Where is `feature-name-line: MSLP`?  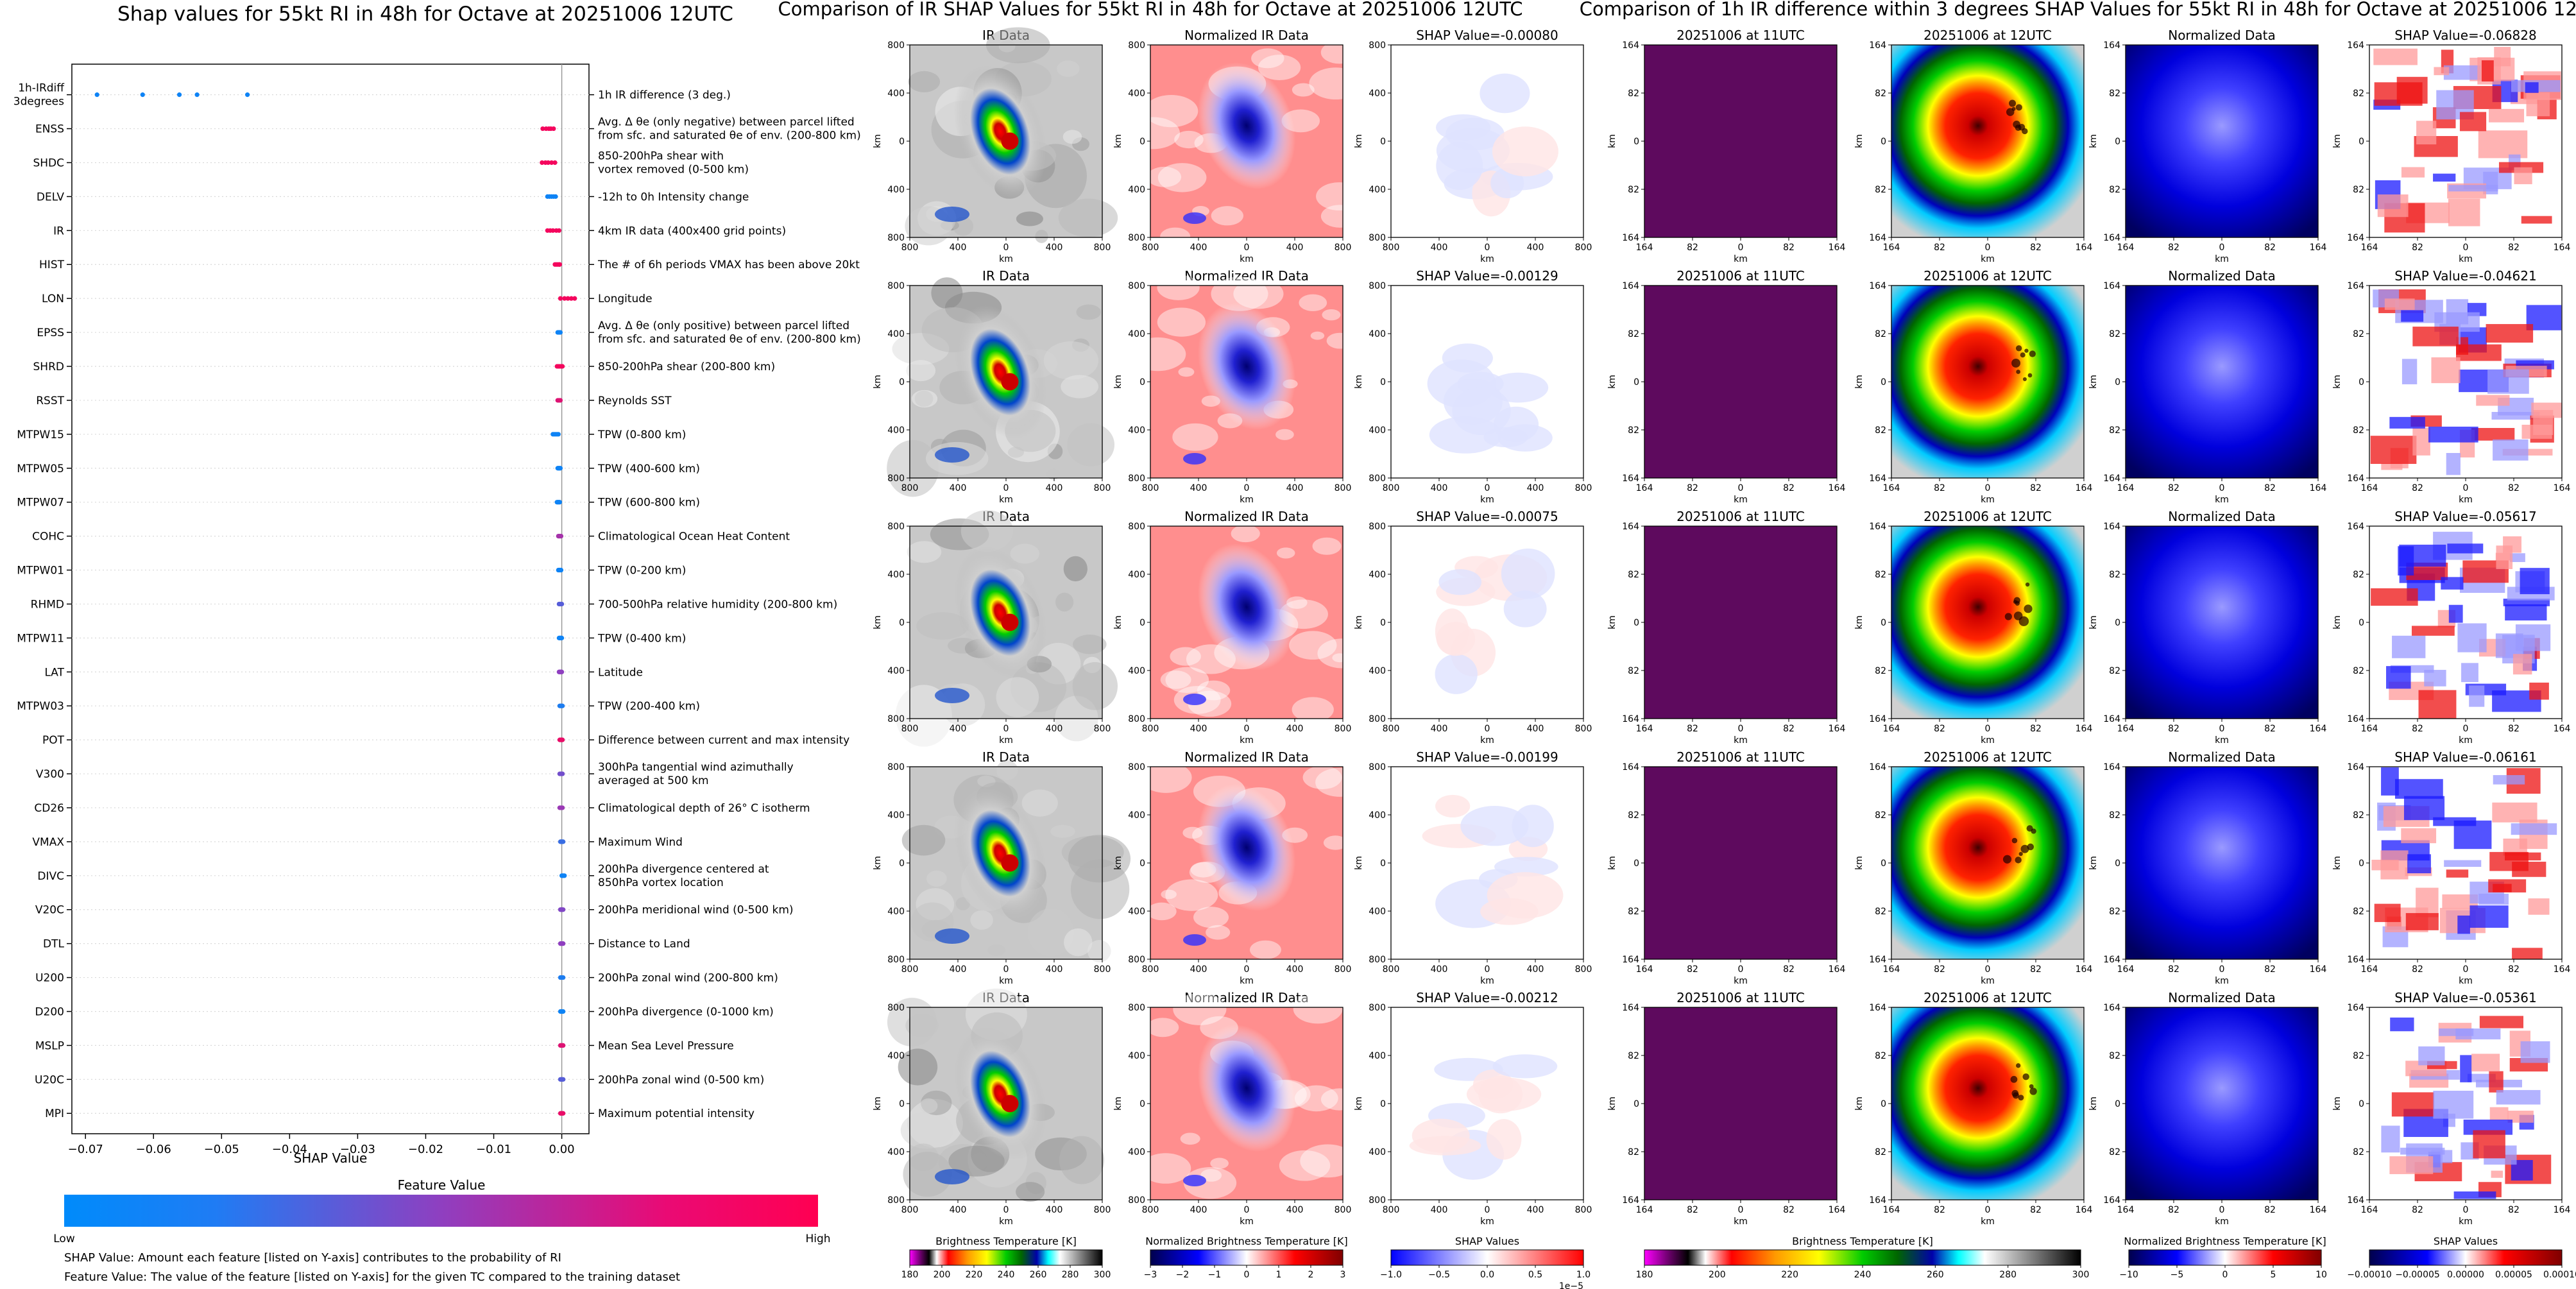 feature-name-line: MSLP is located at coordinates (49, 1045).